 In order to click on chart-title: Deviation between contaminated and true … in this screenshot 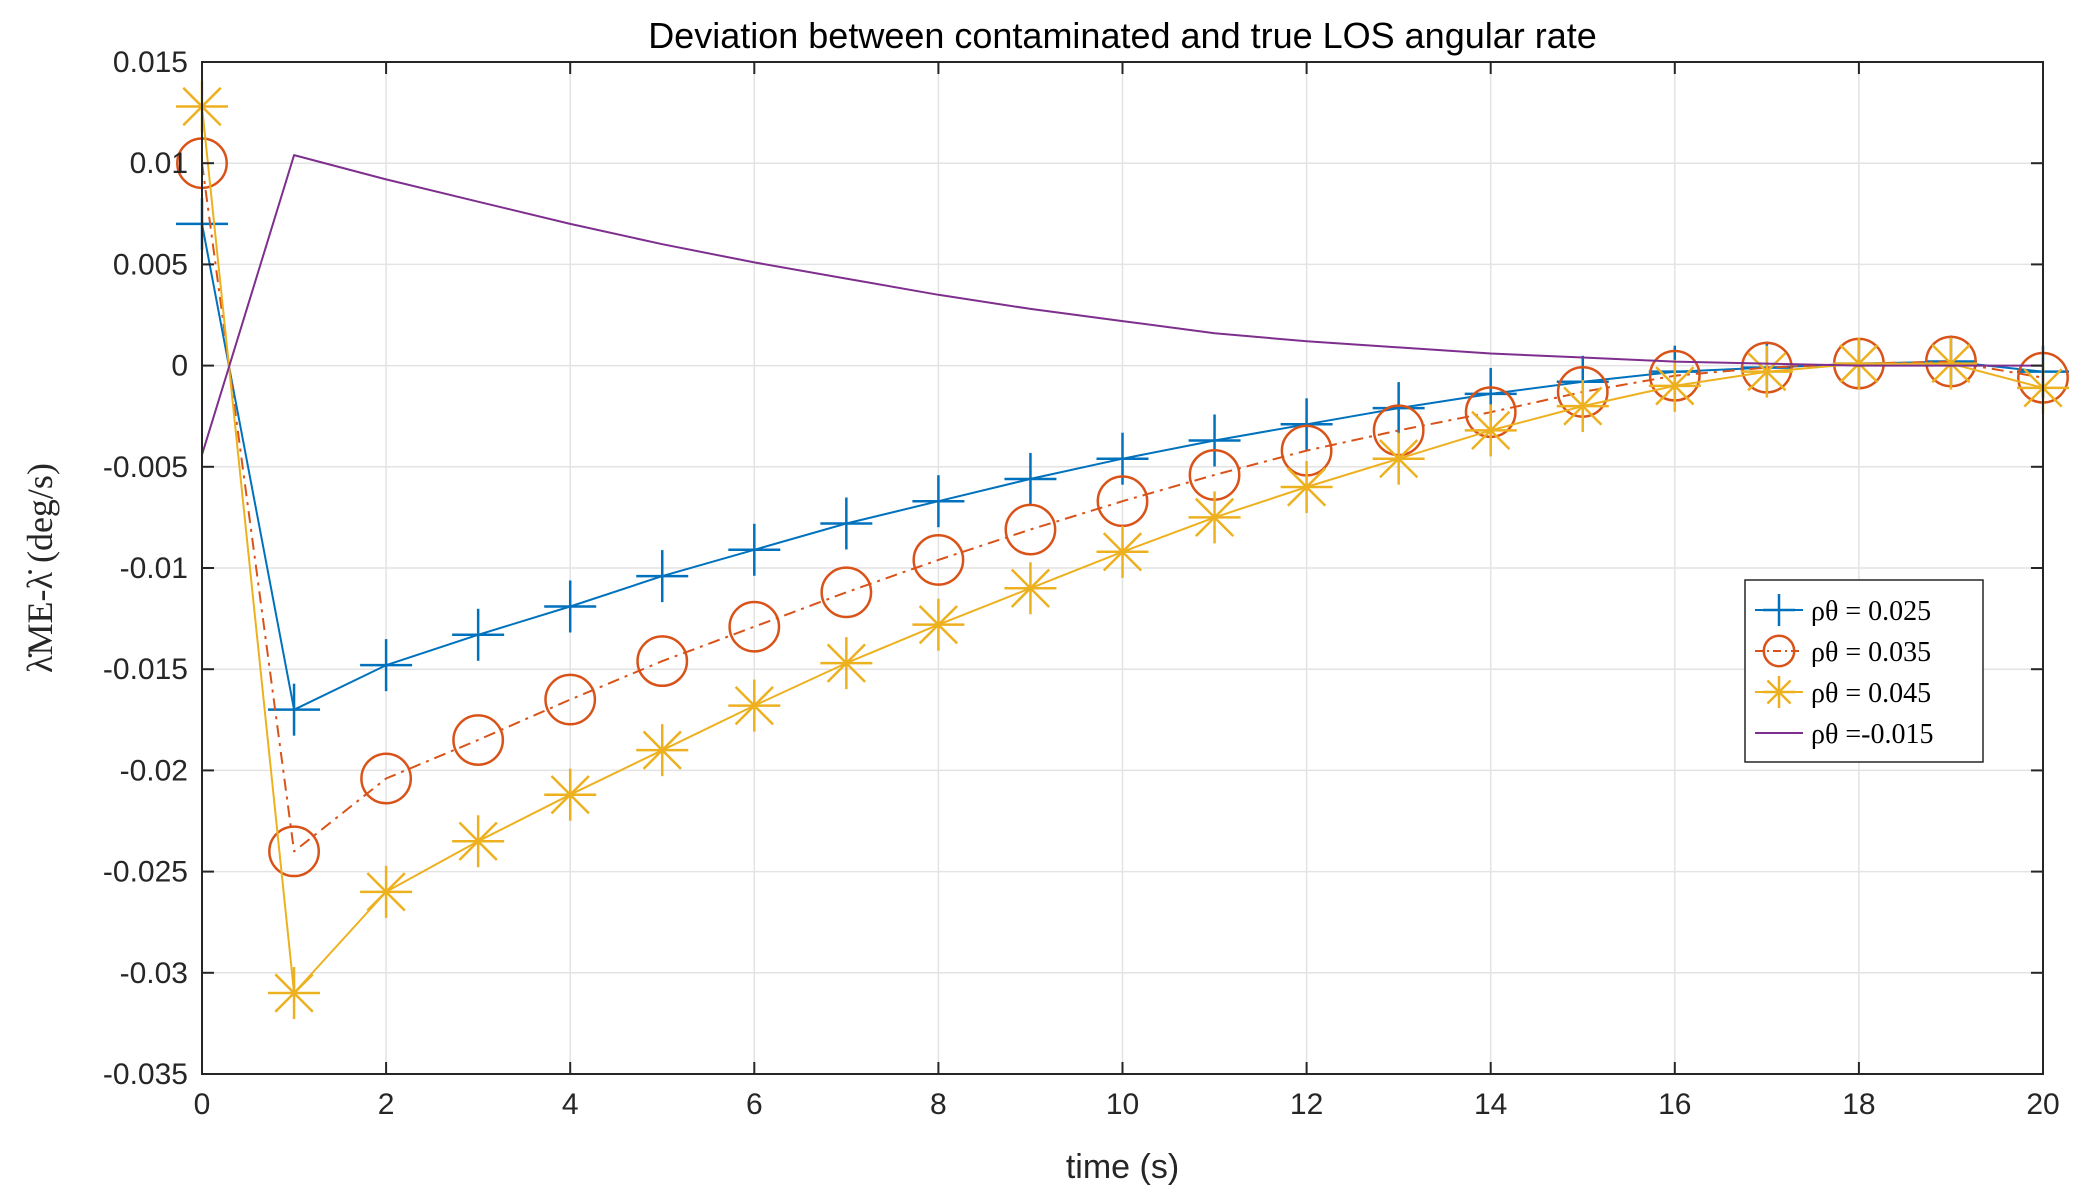, I will do `click(1122, 35)`.